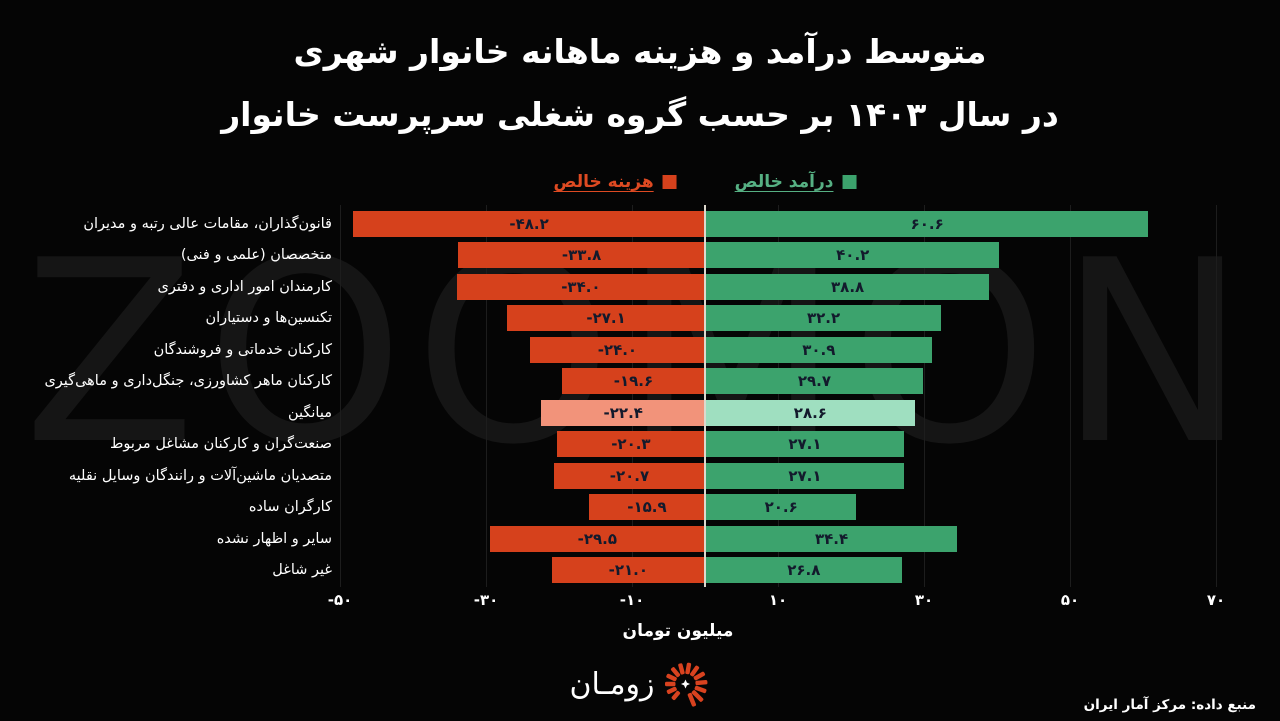 This screenshot has width=1280, height=721. Describe the element at coordinates (486, 600) in the screenshot. I see `x-tick-label: -۳۰` at that location.